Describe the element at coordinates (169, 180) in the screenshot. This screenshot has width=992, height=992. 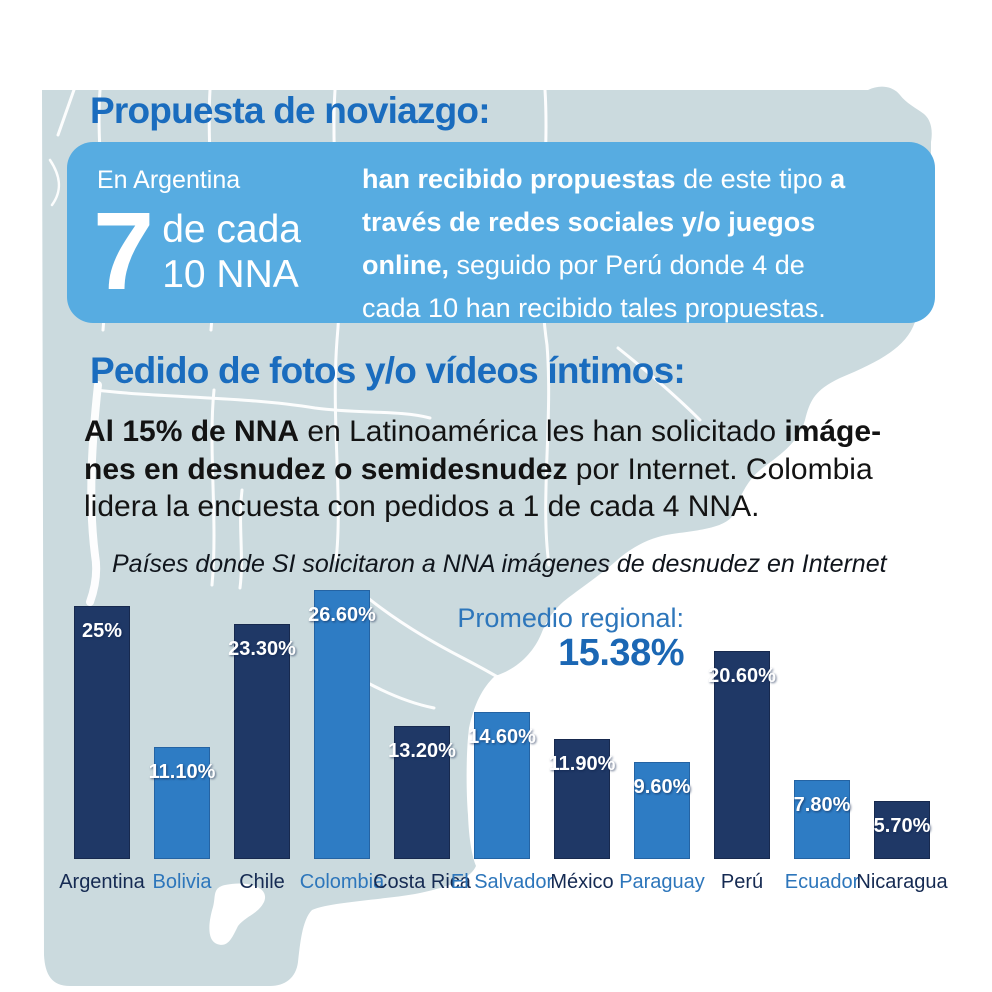
I see `stat-location: En Argentina` at that location.